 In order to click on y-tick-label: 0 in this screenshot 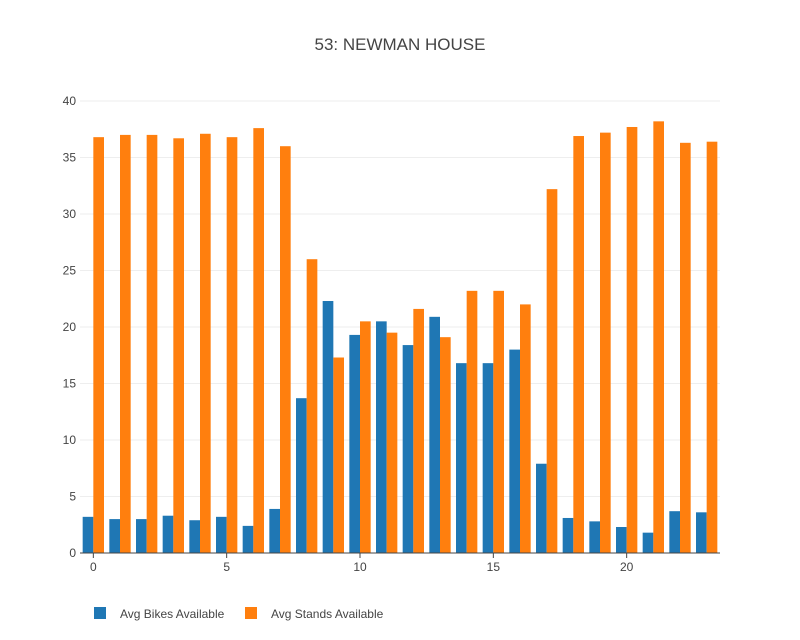, I will do `click(72, 553)`.